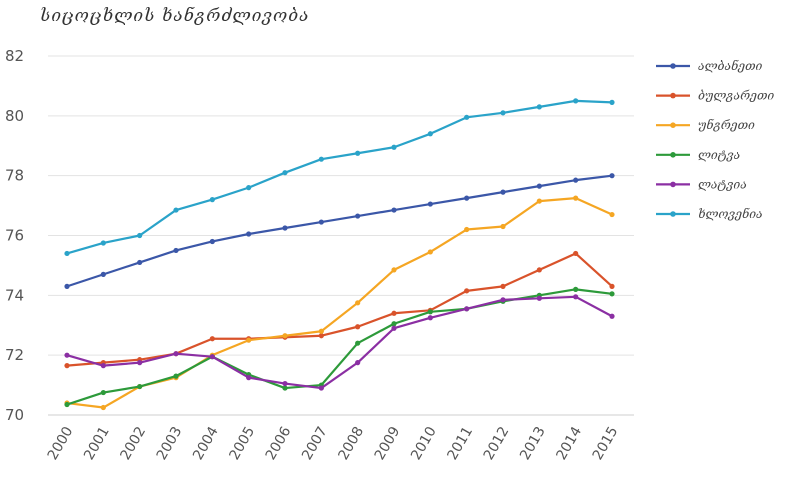 This screenshot has width=794, height=479. I want to click on x-tick-label: 2015, so click(606, 443).